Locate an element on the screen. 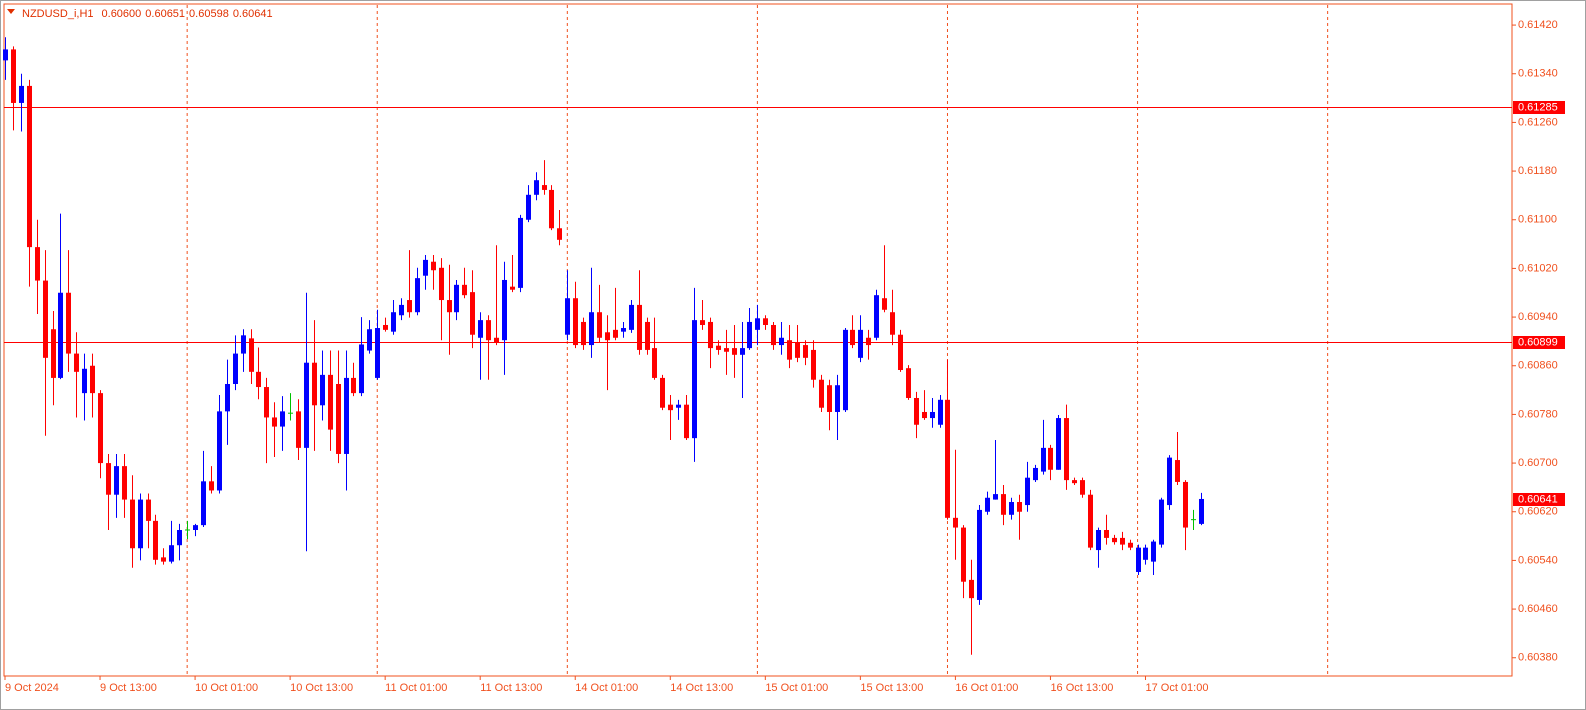 This screenshot has width=1586, height=710. x-tick-label: 15 Oct 01:00 is located at coordinates (796, 688).